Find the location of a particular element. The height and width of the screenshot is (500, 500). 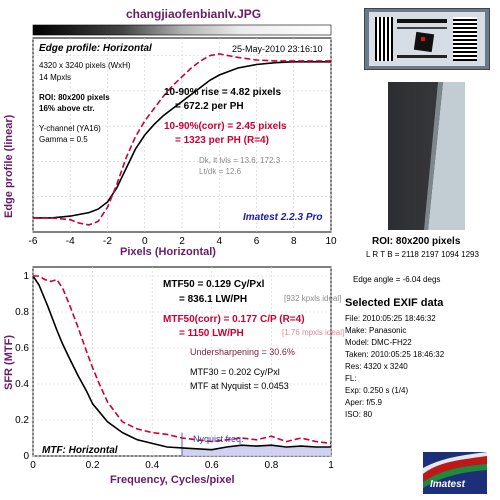

mtf-at-nyquist: MTF at Nyquist = 0.0453 is located at coordinates (239, 386).